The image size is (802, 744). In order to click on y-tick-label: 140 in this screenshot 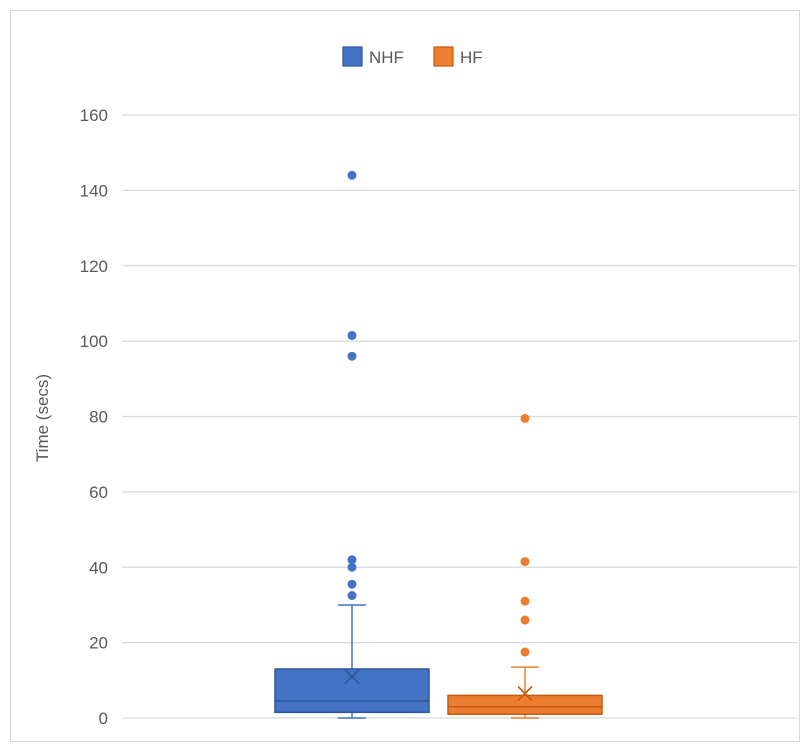, I will do `click(94, 190)`.